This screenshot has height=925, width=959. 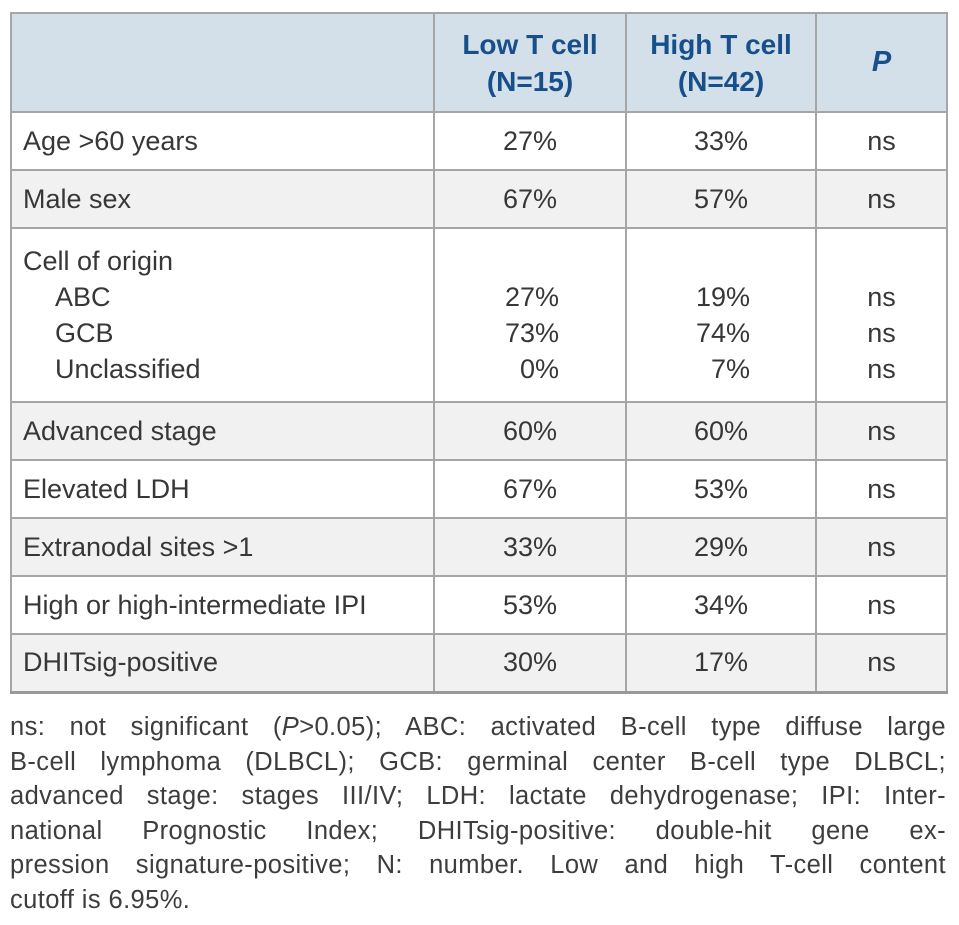 What do you see at coordinates (722, 297) in the screenshot?
I see `high-t-cell-value-abc: 19%` at bounding box center [722, 297].